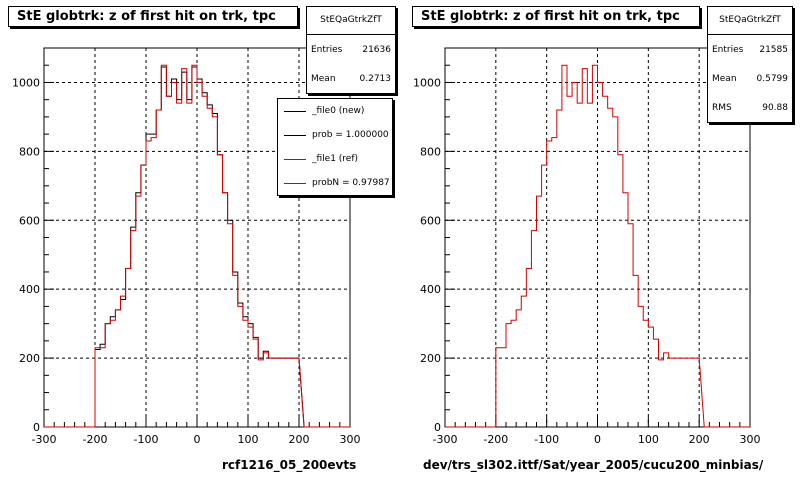 The width and height of the screenshot is (800, 480). I want to click on left-x-tick-label: -200, so click(95, 439).